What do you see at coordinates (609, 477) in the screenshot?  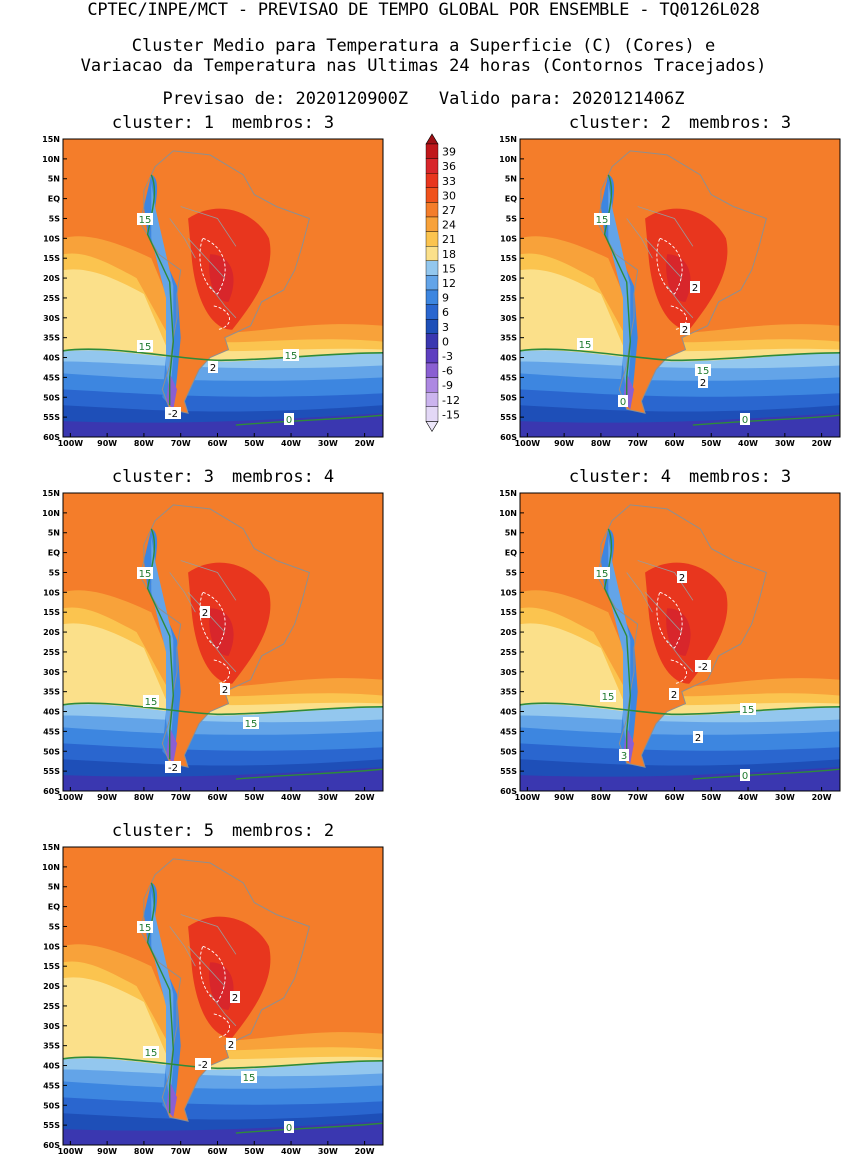 I see `cluster-label: cluster:` at bounding box center [609, 477].